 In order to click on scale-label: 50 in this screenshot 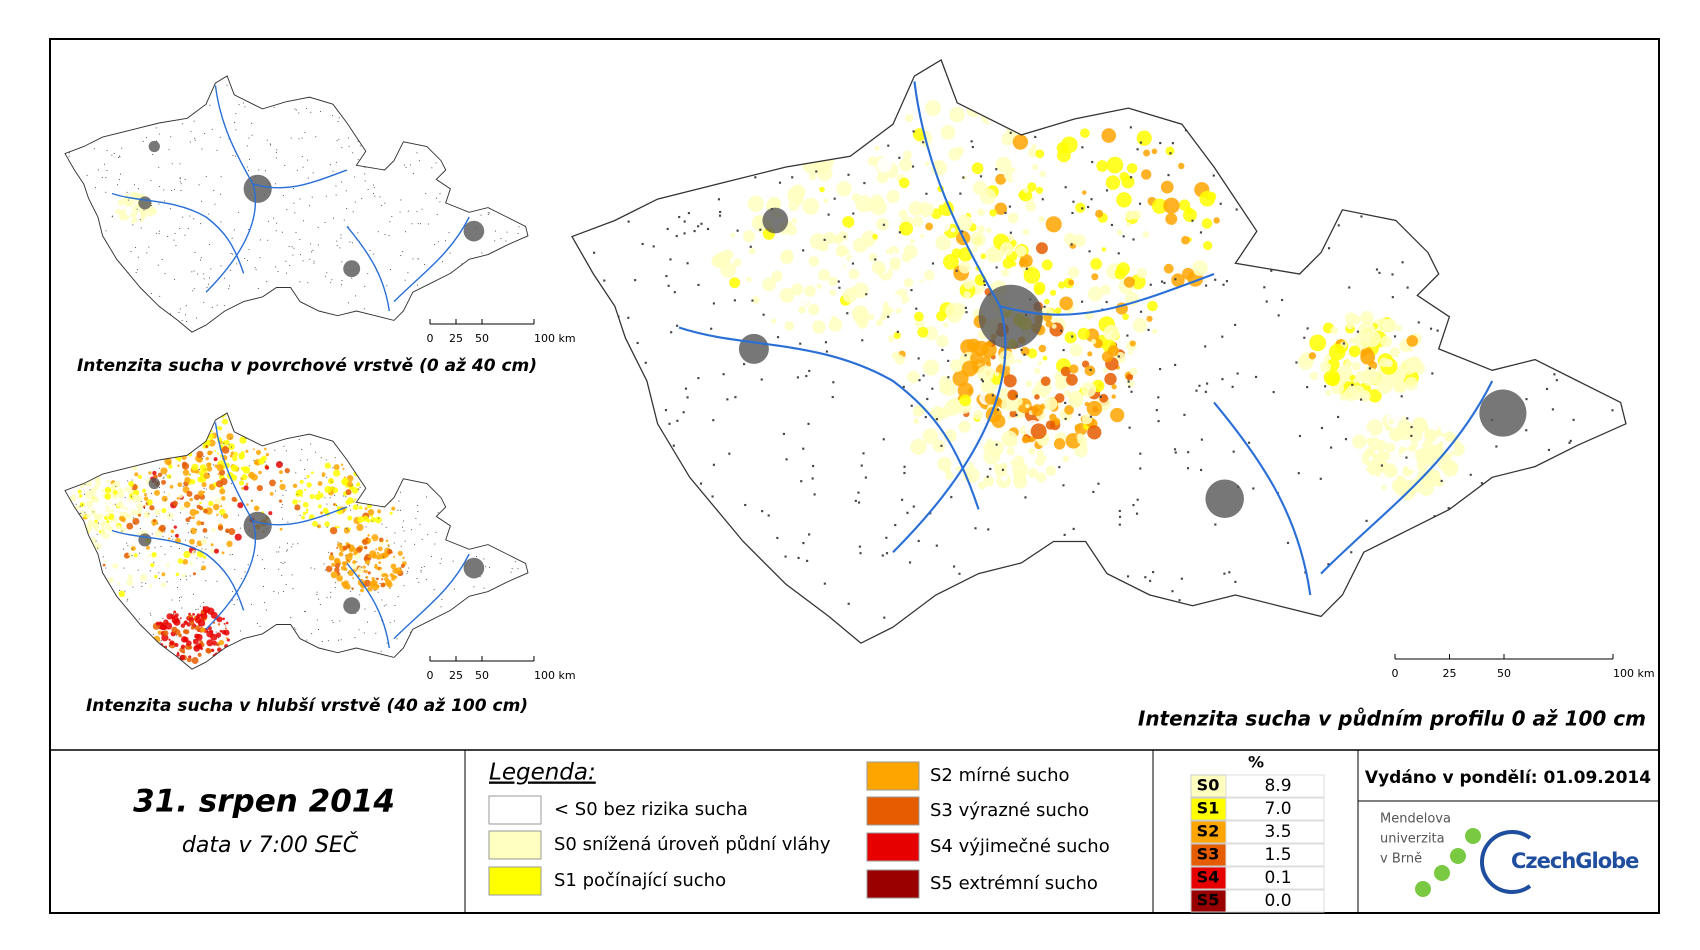, I will do `click(482, 338)`.